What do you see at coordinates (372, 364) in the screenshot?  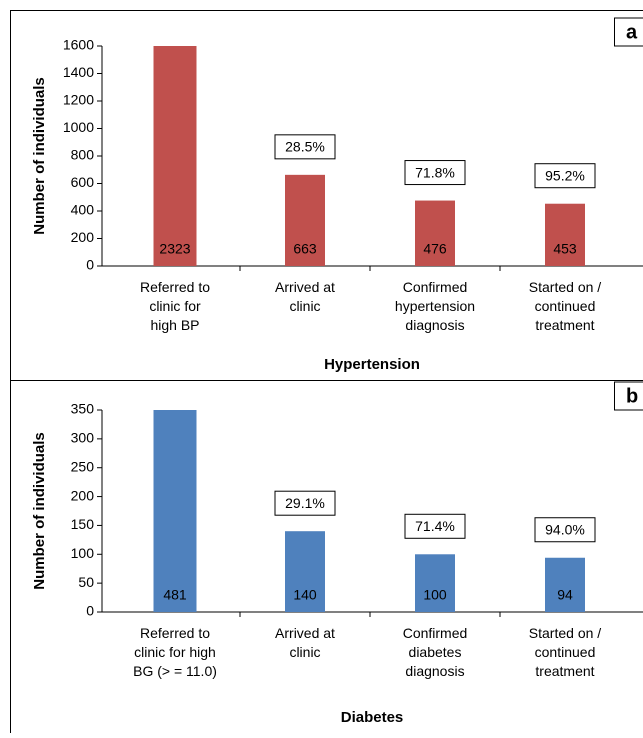 I see `x-axis-label: Hypertension` at bounding box center [372, 364].